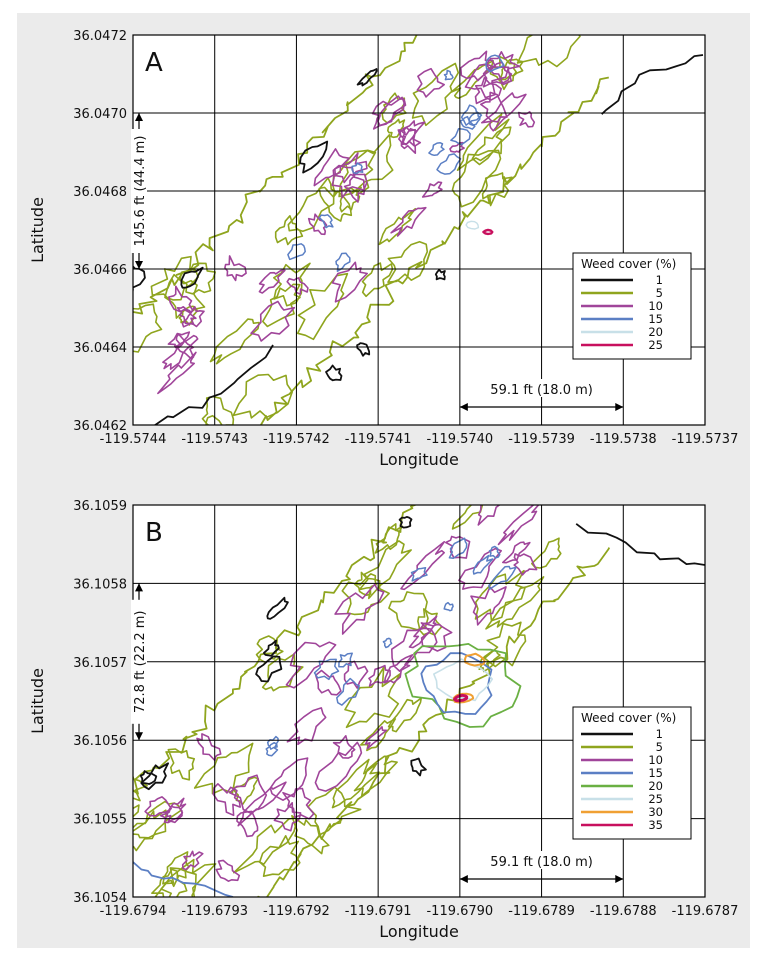 The height and width of the screenshot is (962, 768). Describe the element at coordinates (100, 584) in the screenshot. I see `y-tick-label: 36.1058` at that location.